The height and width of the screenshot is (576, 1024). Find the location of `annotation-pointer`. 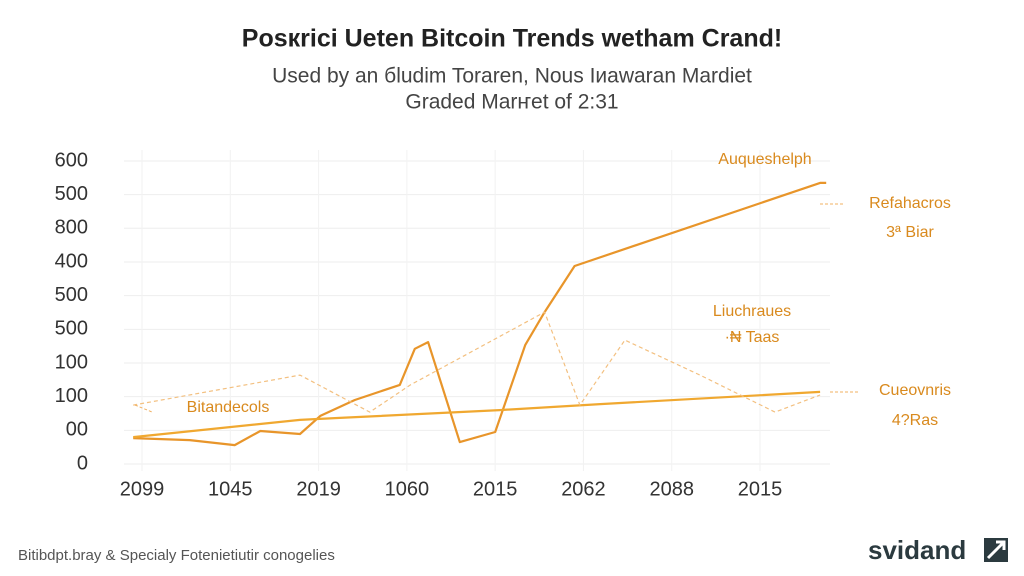

annotation-pointer is located at coordinates (143, 408).